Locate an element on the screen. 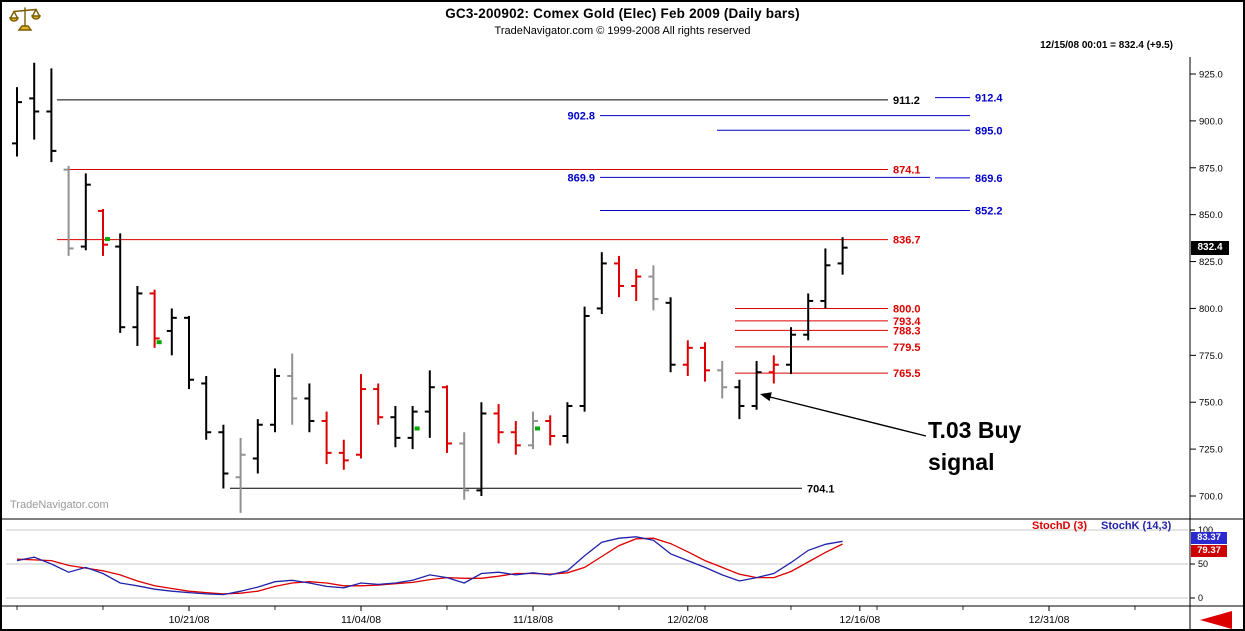 This screenshot has height=631, width=1245. stochastic-panel: 100 50 0 is located at coordinates (609, 564).